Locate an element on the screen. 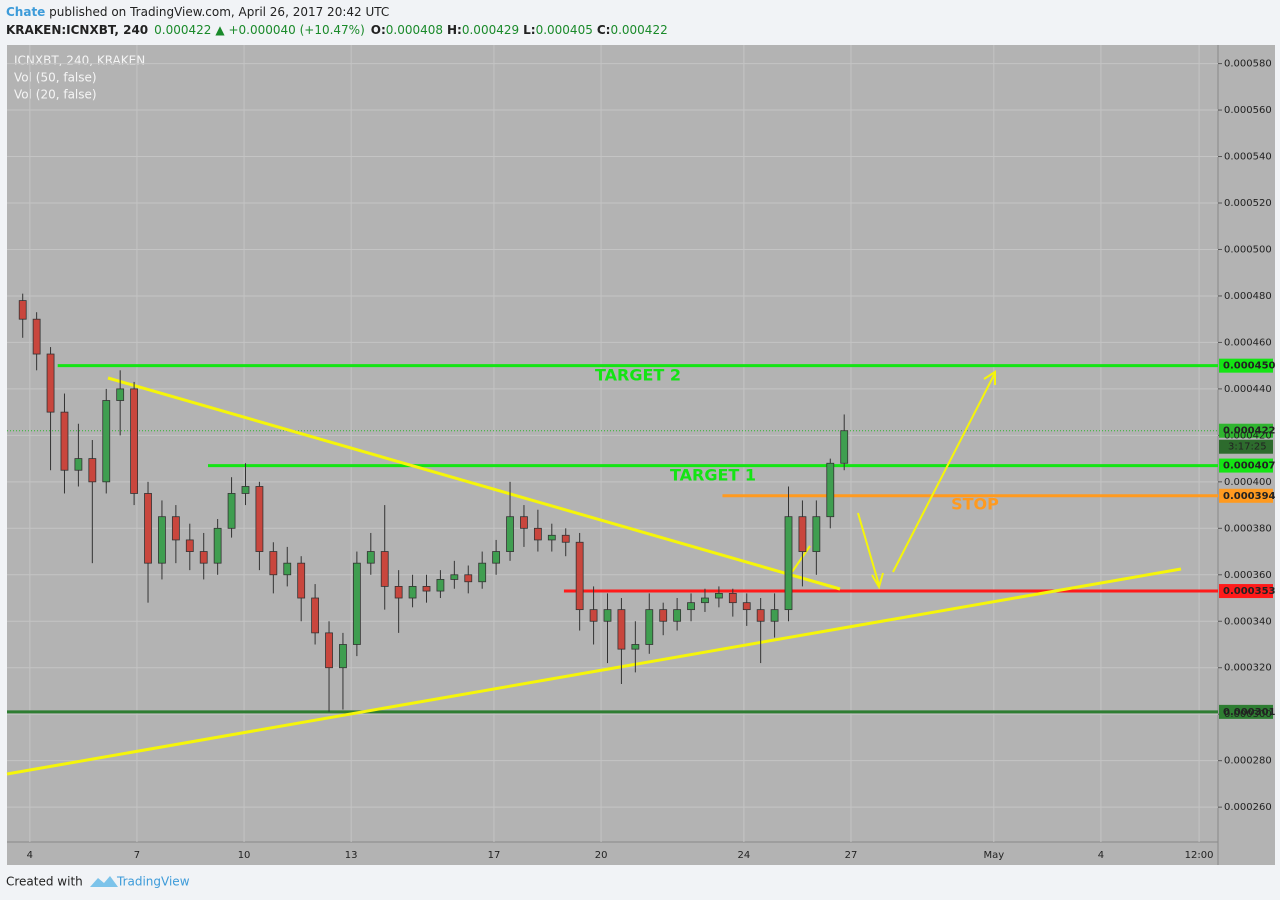 This screenshot has height=900, width=1280. c-label: C: is located at coordinates (604, 30).